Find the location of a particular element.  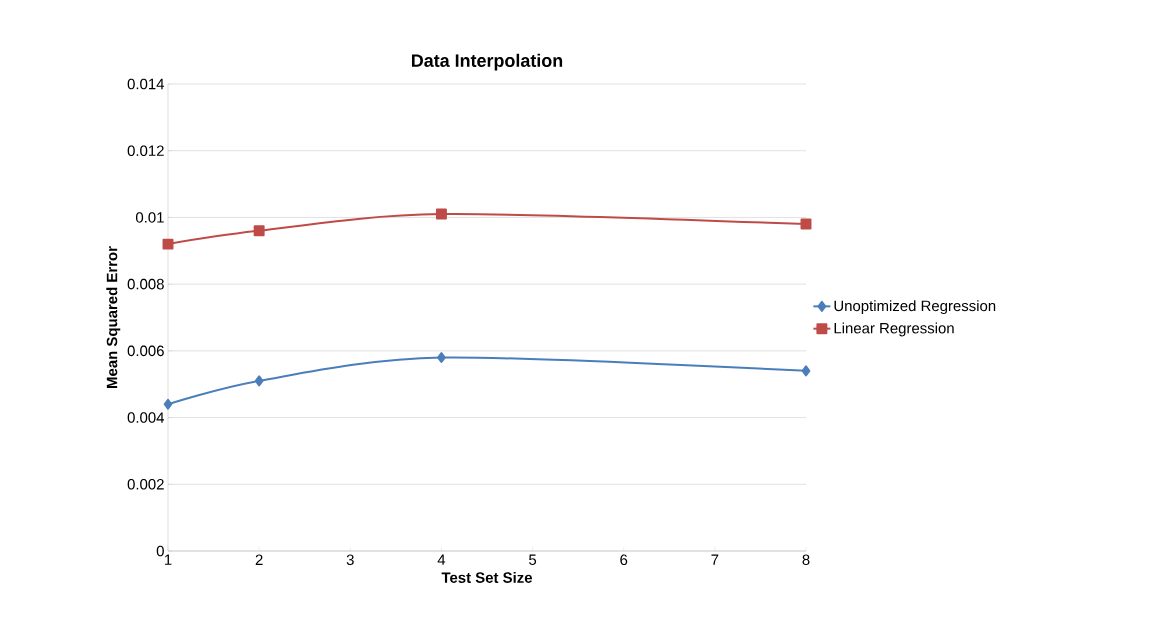

y-tick-label: 0 is located at coordinates (160, 551).